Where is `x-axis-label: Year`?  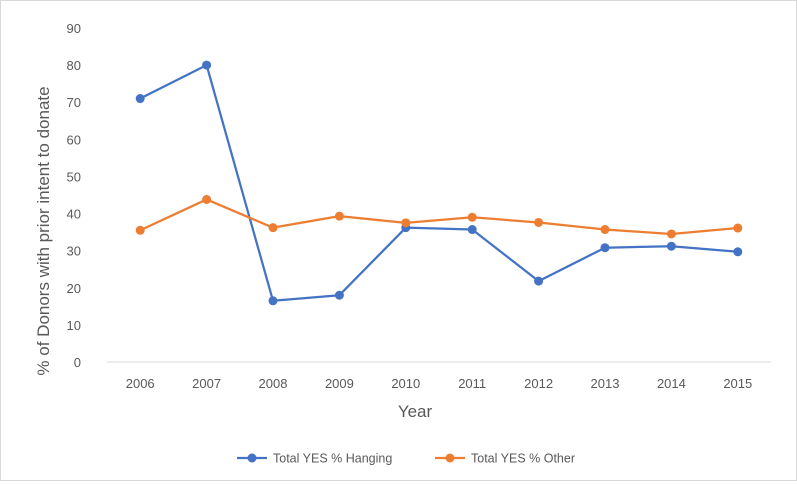
x-axis-label: Year is located at coordinates (415, 411).